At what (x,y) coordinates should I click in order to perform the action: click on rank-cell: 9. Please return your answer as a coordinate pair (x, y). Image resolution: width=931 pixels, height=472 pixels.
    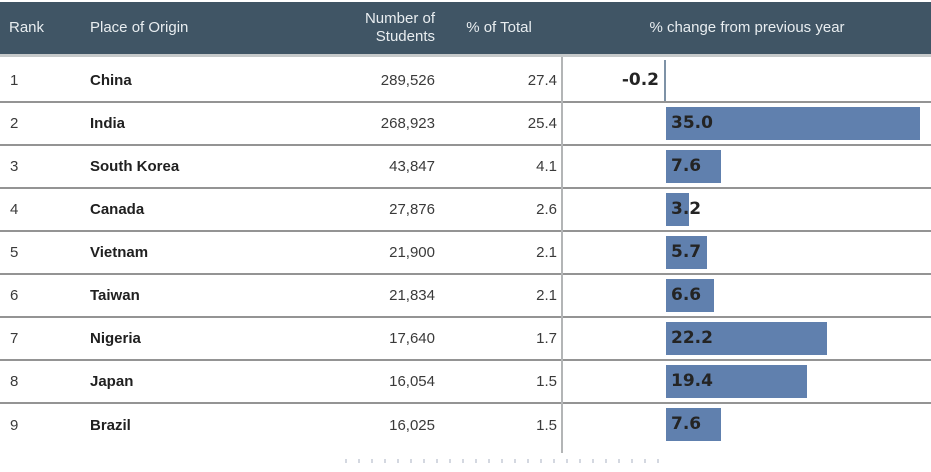
    Looking at the image, I should click on (14, 425).